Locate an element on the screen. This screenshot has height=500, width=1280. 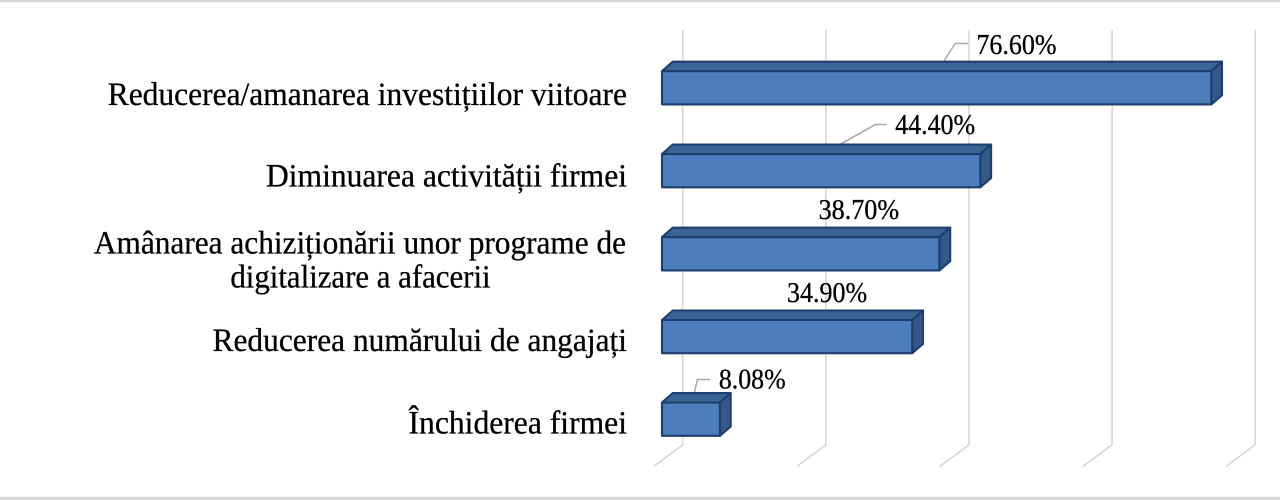
svg-text:Amânarea achiziționării unor p: Amânarea achiziționării unor programe de is located at coordinates (360, 243).